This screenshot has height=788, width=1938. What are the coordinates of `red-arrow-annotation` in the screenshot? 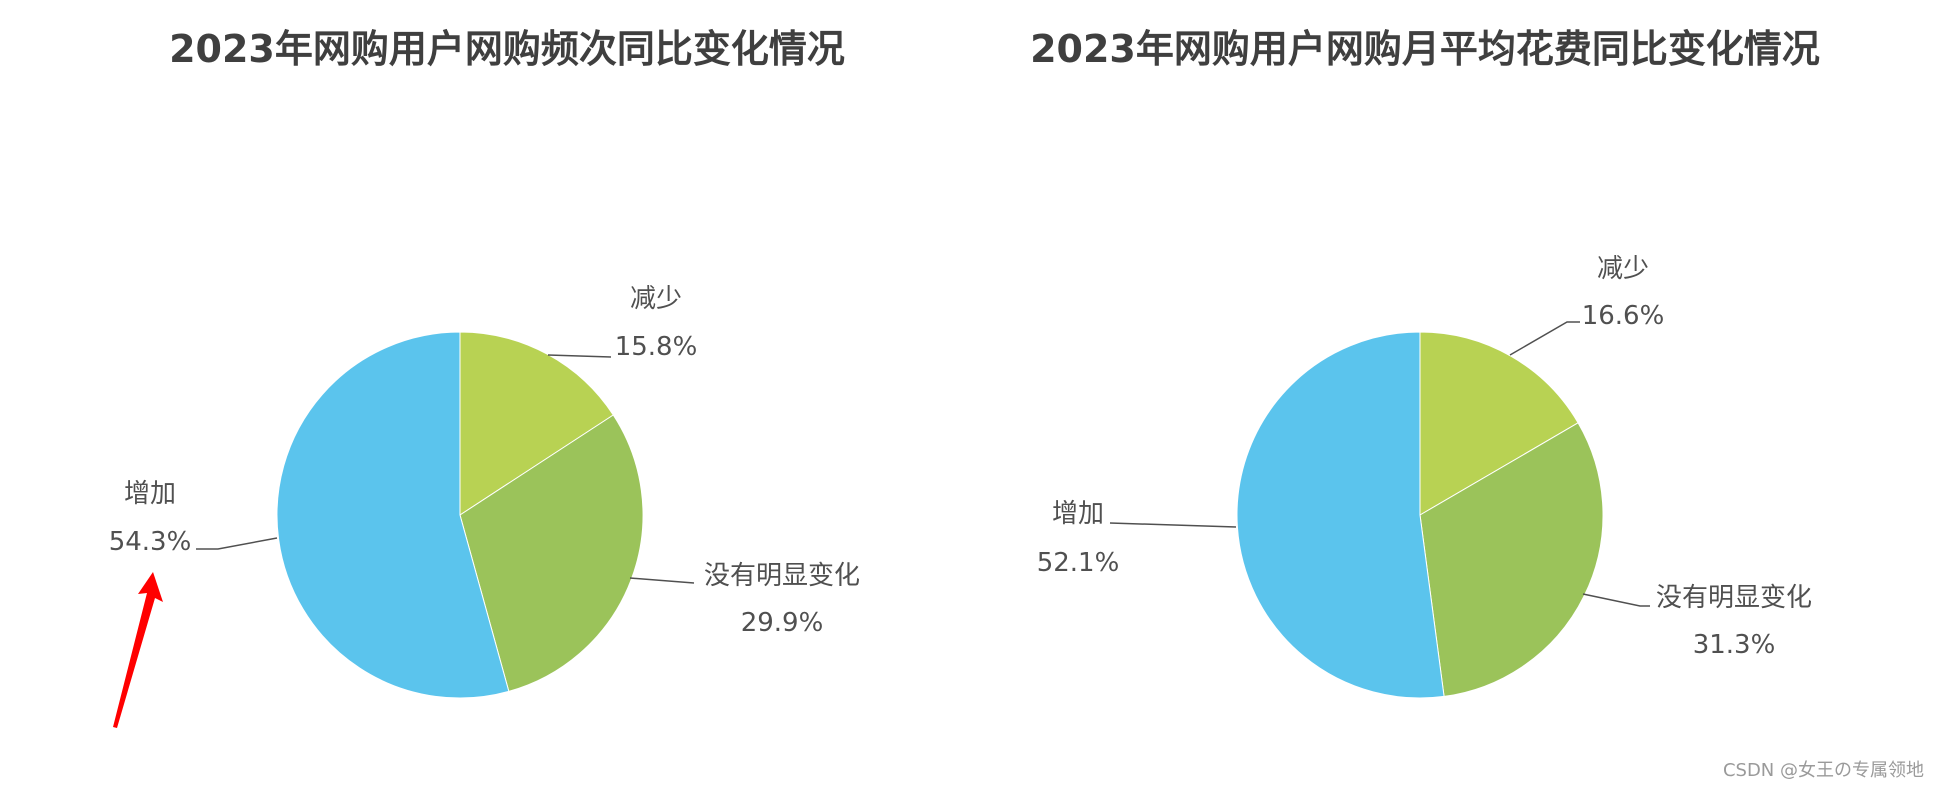 It's located at (138, 650).